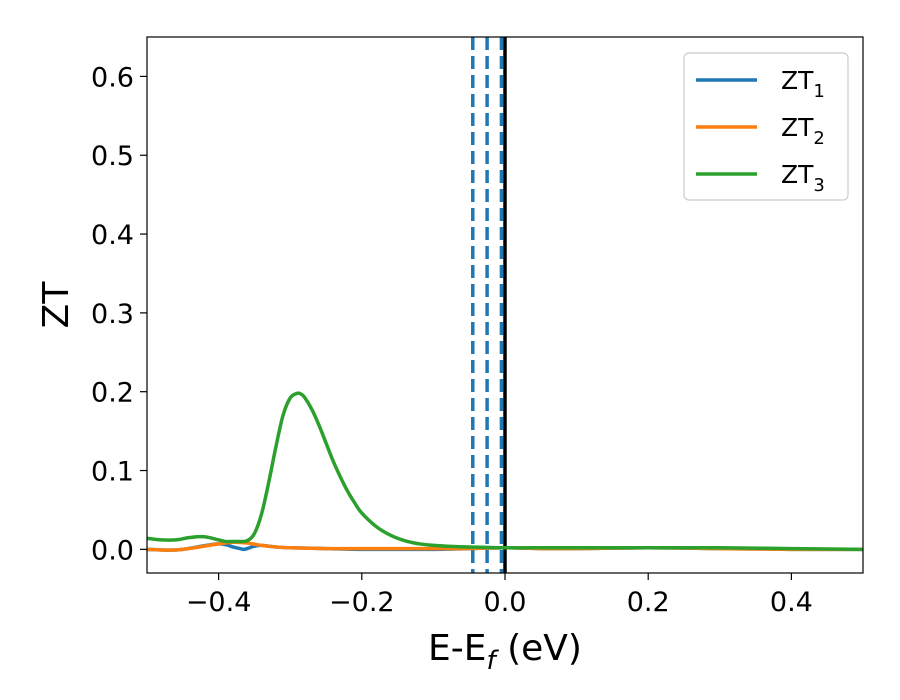  Describe the element at coordinates (112, 235) in the screenshot. I see `y-tick-label: 0.4` at that location.